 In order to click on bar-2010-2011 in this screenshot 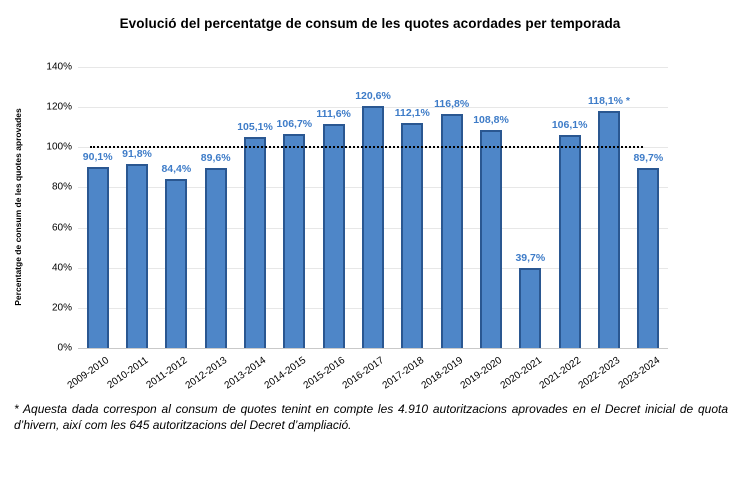, I will do `click(137, 255)`.